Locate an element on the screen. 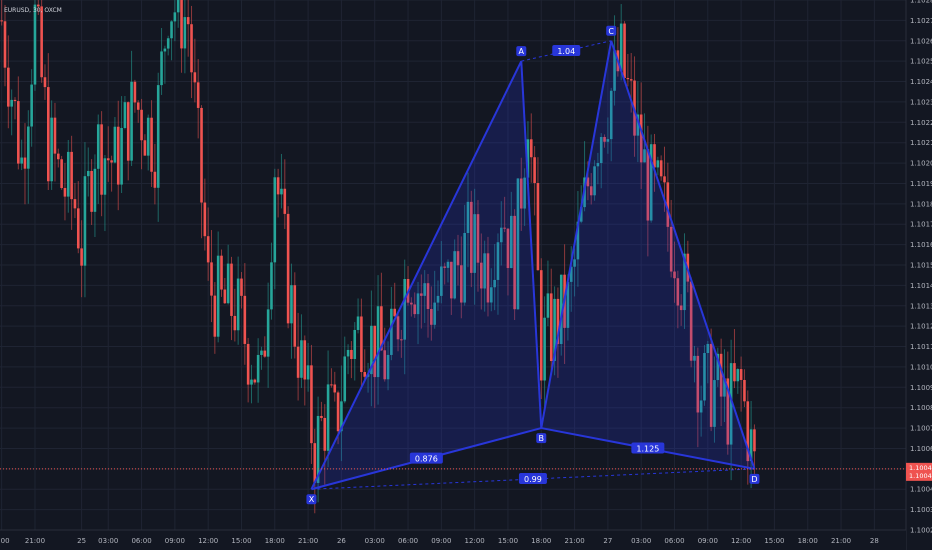 This screenshot has width=932, height=550. point-label-x: X is located at coordinates (312, 499).